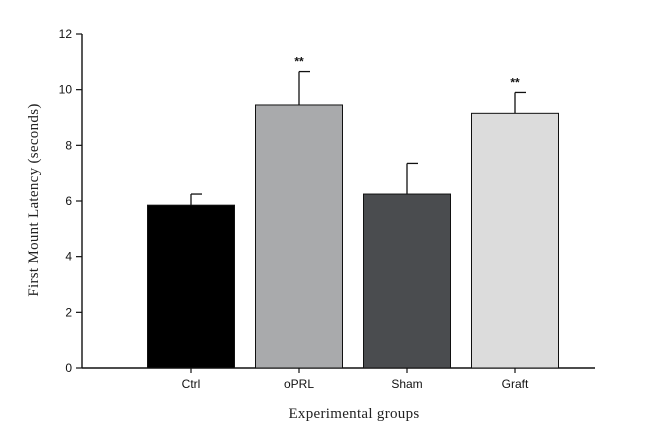 This screenshot has width=655, height=441. Describe the element at coordinates (68, 257) in the screenshot. I see `y-tick-label: 4` at that location.